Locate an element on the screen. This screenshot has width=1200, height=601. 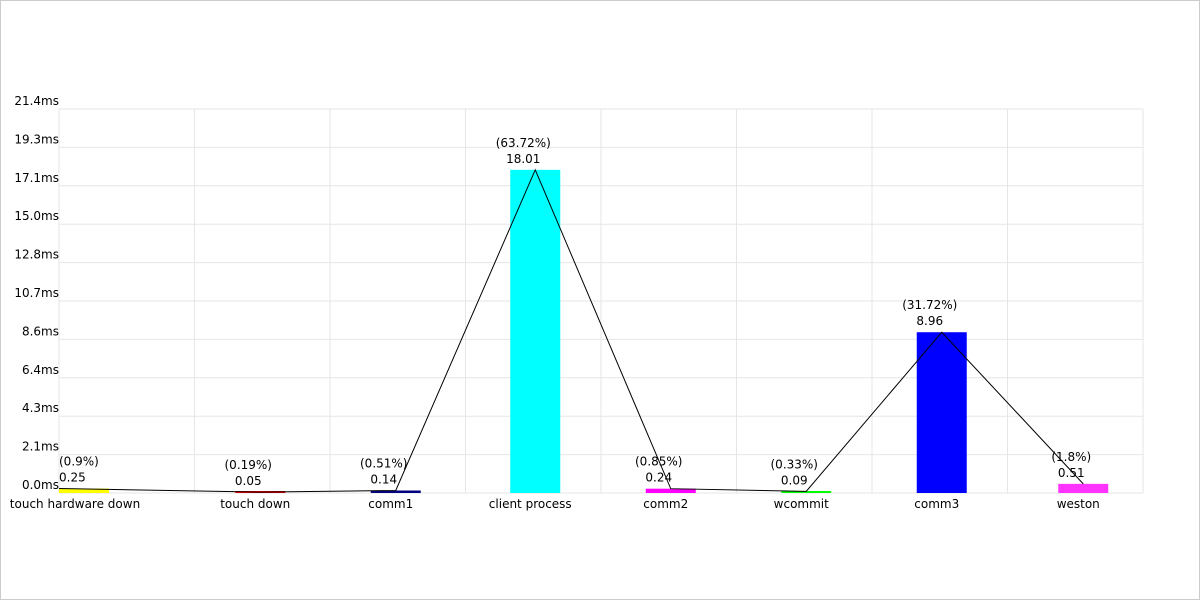
bar-comm3 is located at coordinates (941, 412).